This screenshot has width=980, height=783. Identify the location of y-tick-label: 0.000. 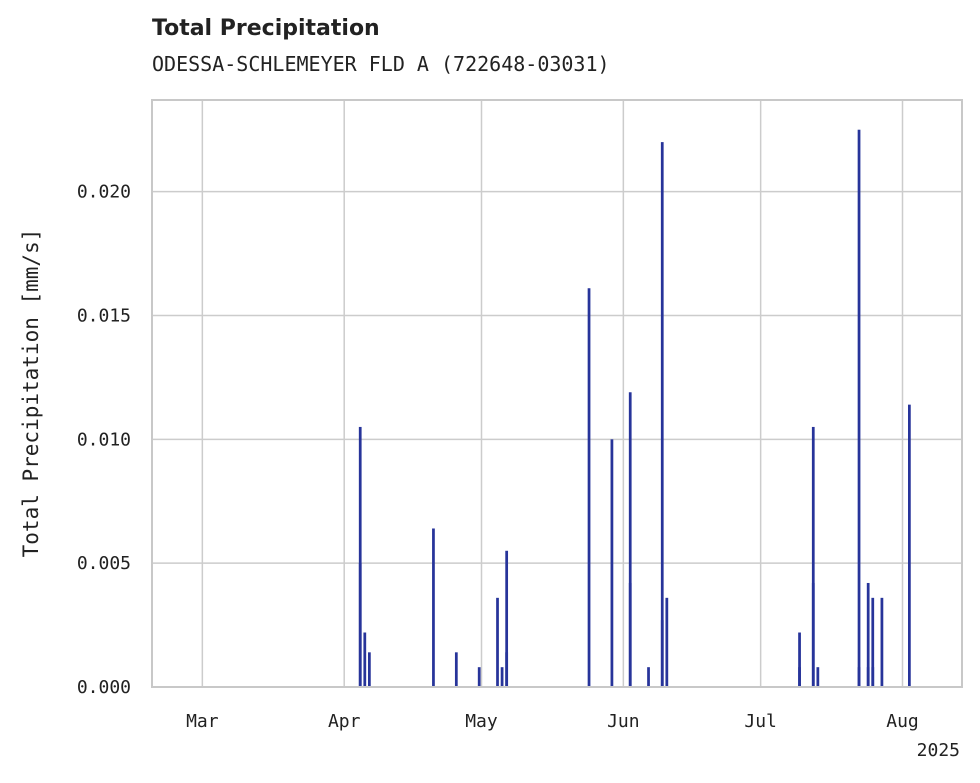
(104, 687).